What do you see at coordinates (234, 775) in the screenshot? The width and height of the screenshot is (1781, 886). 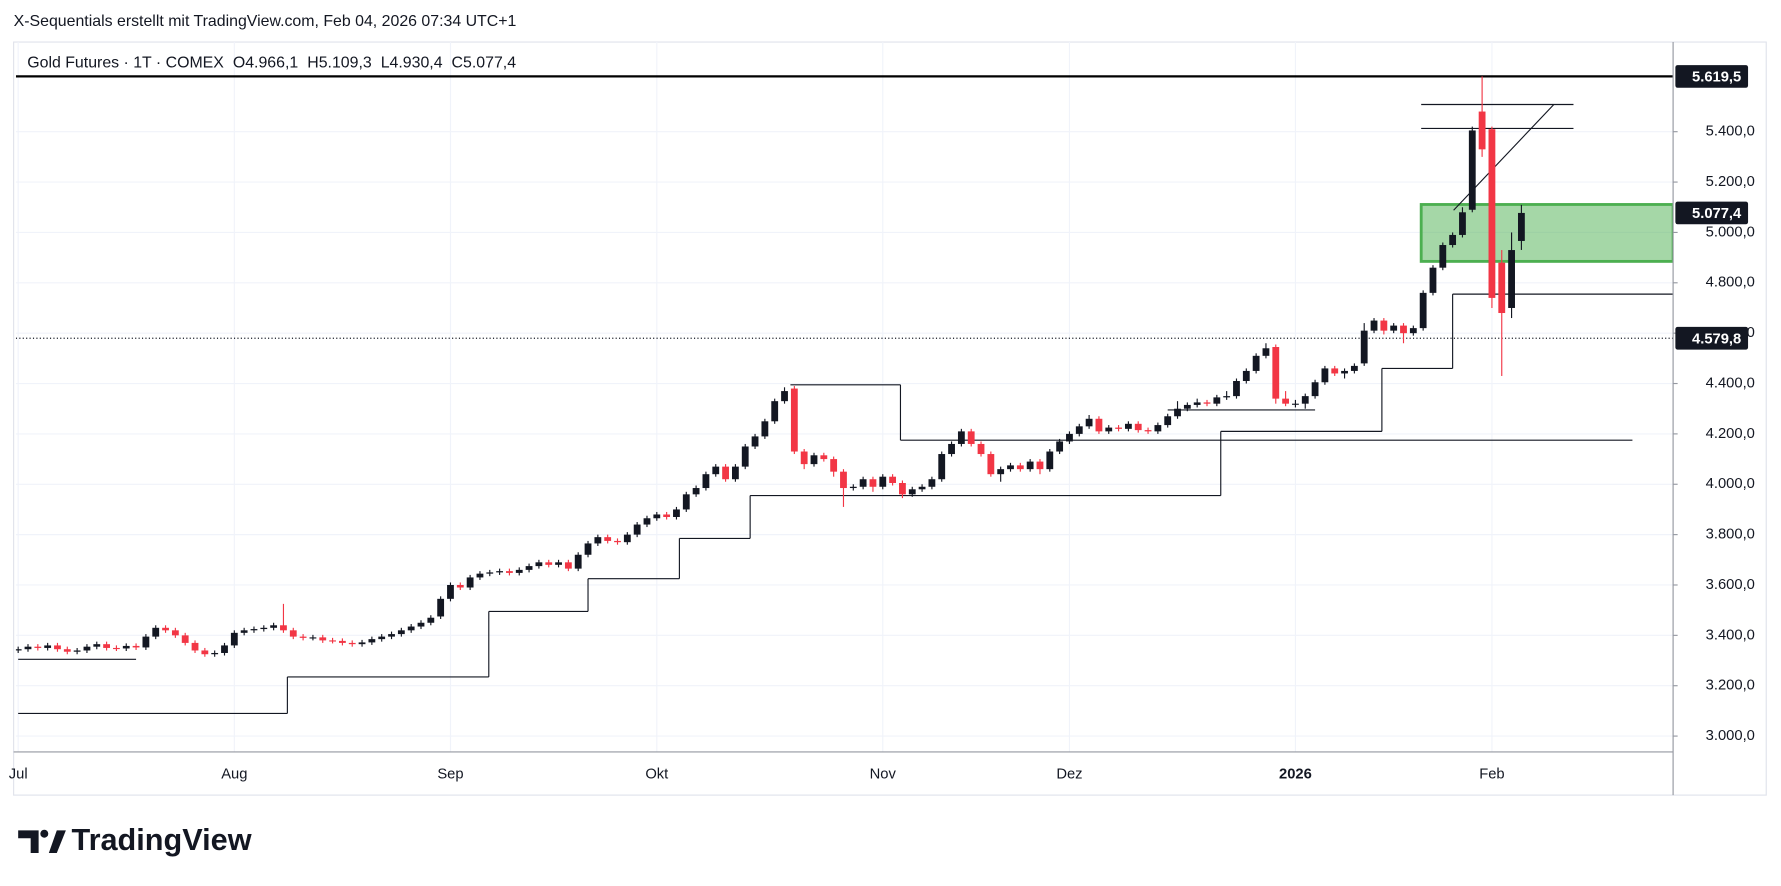 I see `x-tick-label: Aug` at bounding box center [234, 775].